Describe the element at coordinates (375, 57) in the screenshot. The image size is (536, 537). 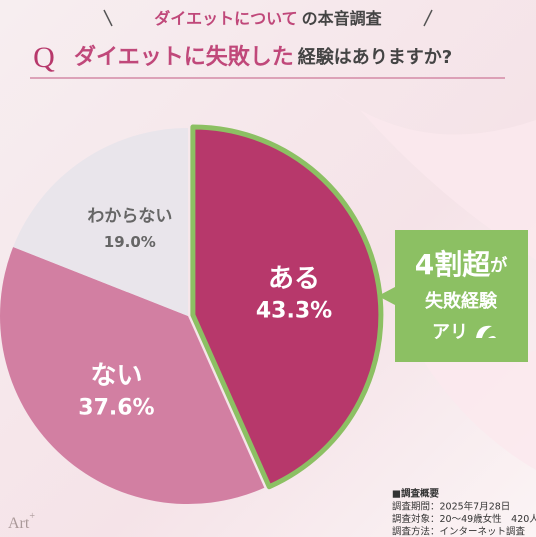
I see `question-rest: 経験はありますか?` at that location.